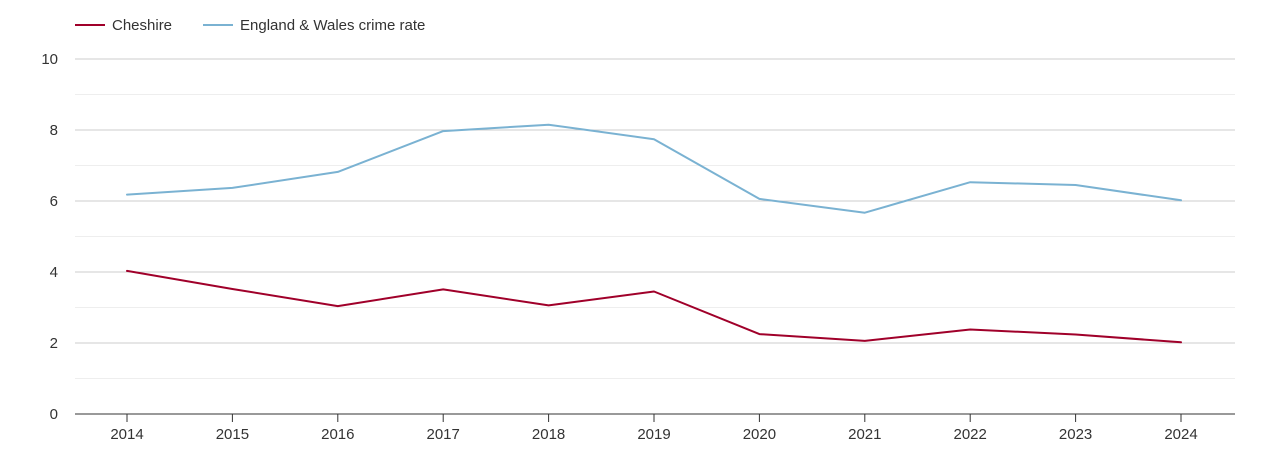 This screenshot has width=1270, height=450. I want to click on y-tick-label: 10, so click(49, 59).